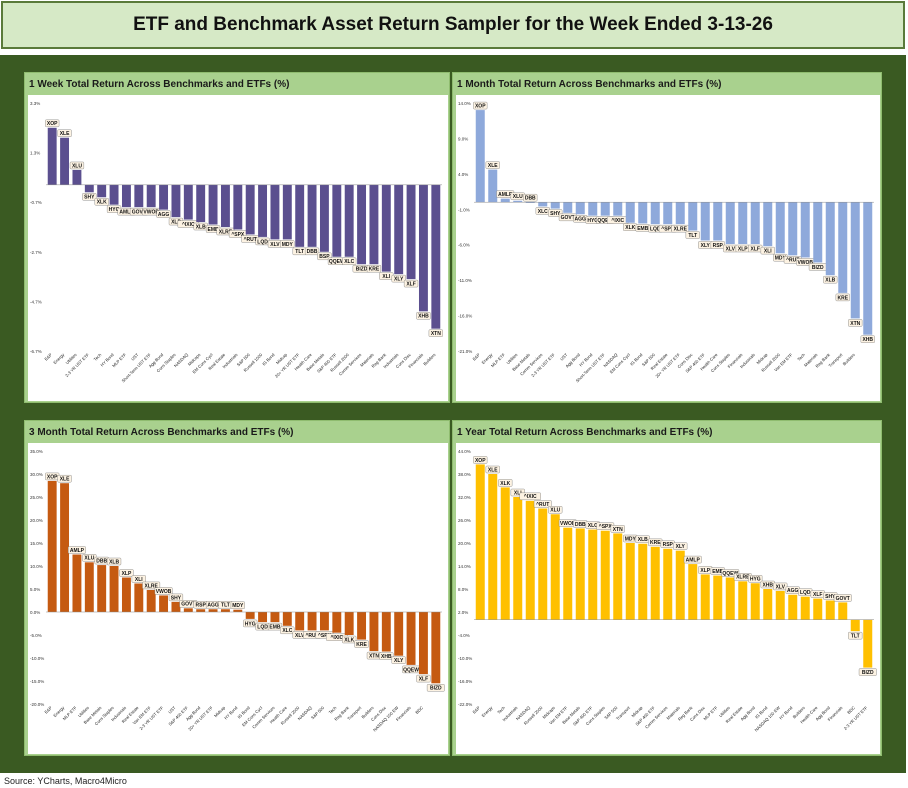 This screenshot has width=908, height=788. I want to click on ticker-label: XLRE, so click(226, 232).